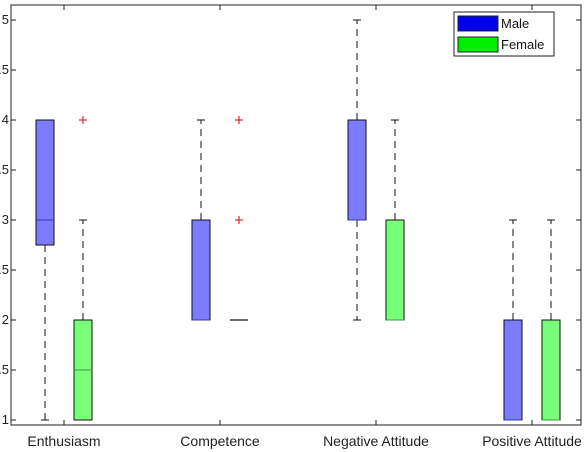  I want to click on category-label: Negative Attitude, so click(376, 441).